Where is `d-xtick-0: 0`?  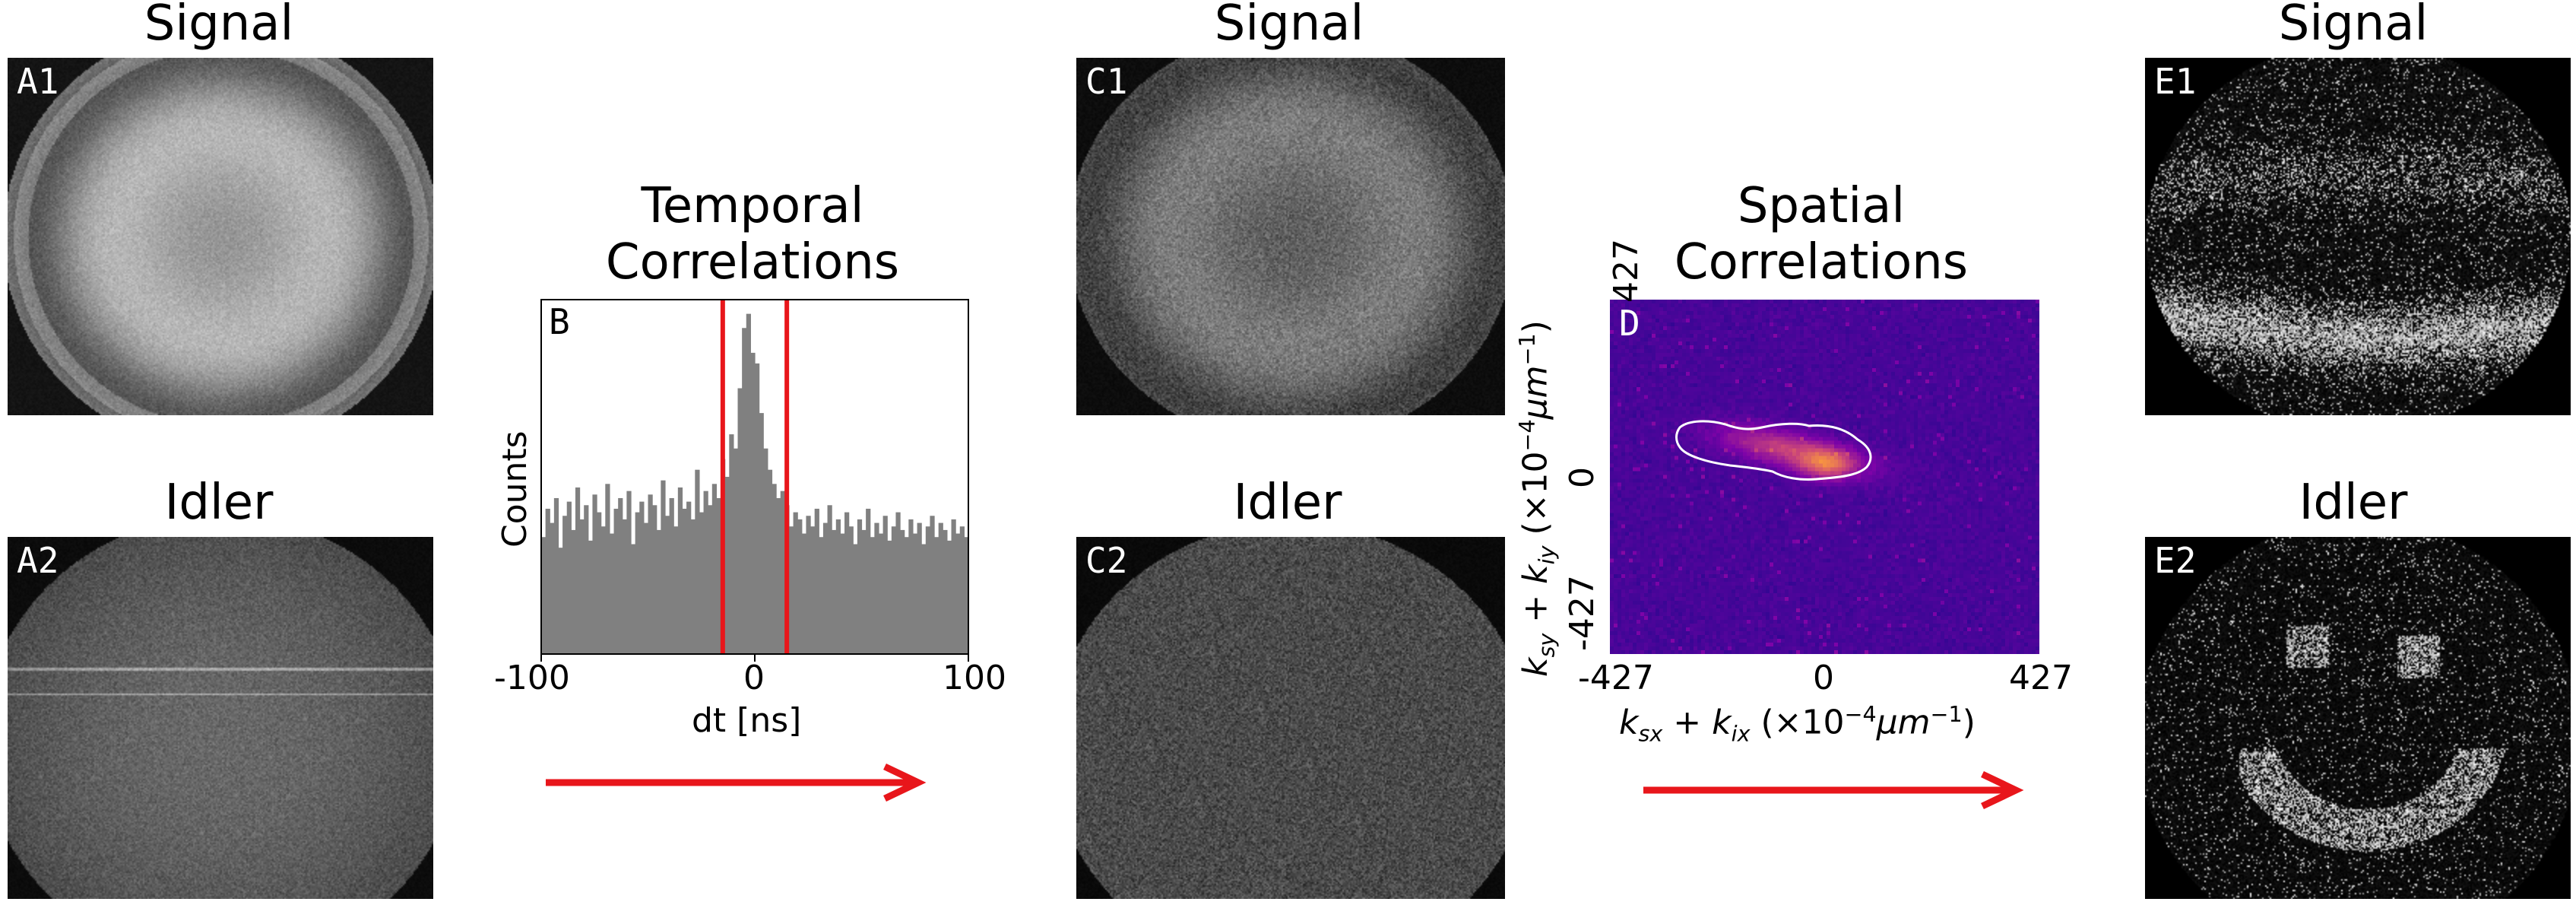 d-xtick-0: 0 is located at coordinates (1824, 678).